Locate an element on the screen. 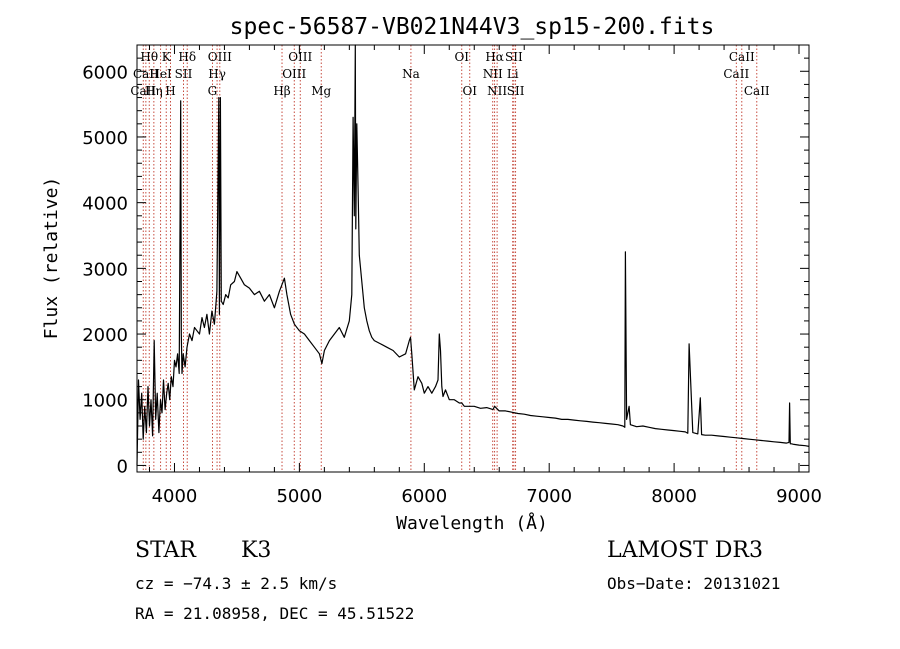 The height and width of the screenshot is (649, 900). line-label-18: OI is located at coordinates (469, 91).